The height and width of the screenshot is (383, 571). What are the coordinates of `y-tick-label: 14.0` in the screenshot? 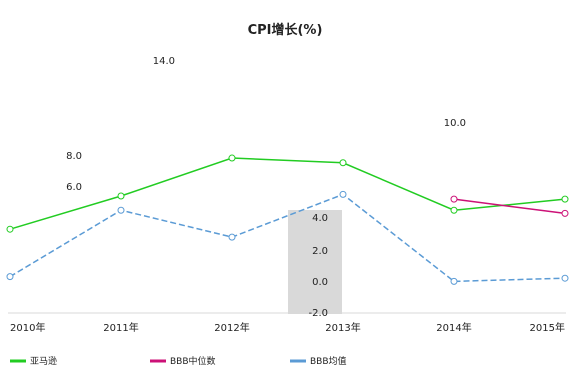 It's located at (164, 61).